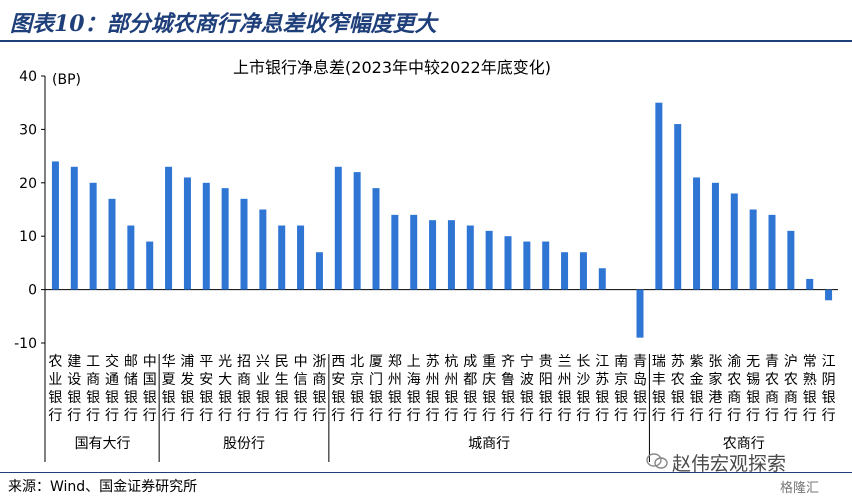 This screenshot has width=852, height=502. I want to click on category-label: 瑞丰银行, so click(659, 389).